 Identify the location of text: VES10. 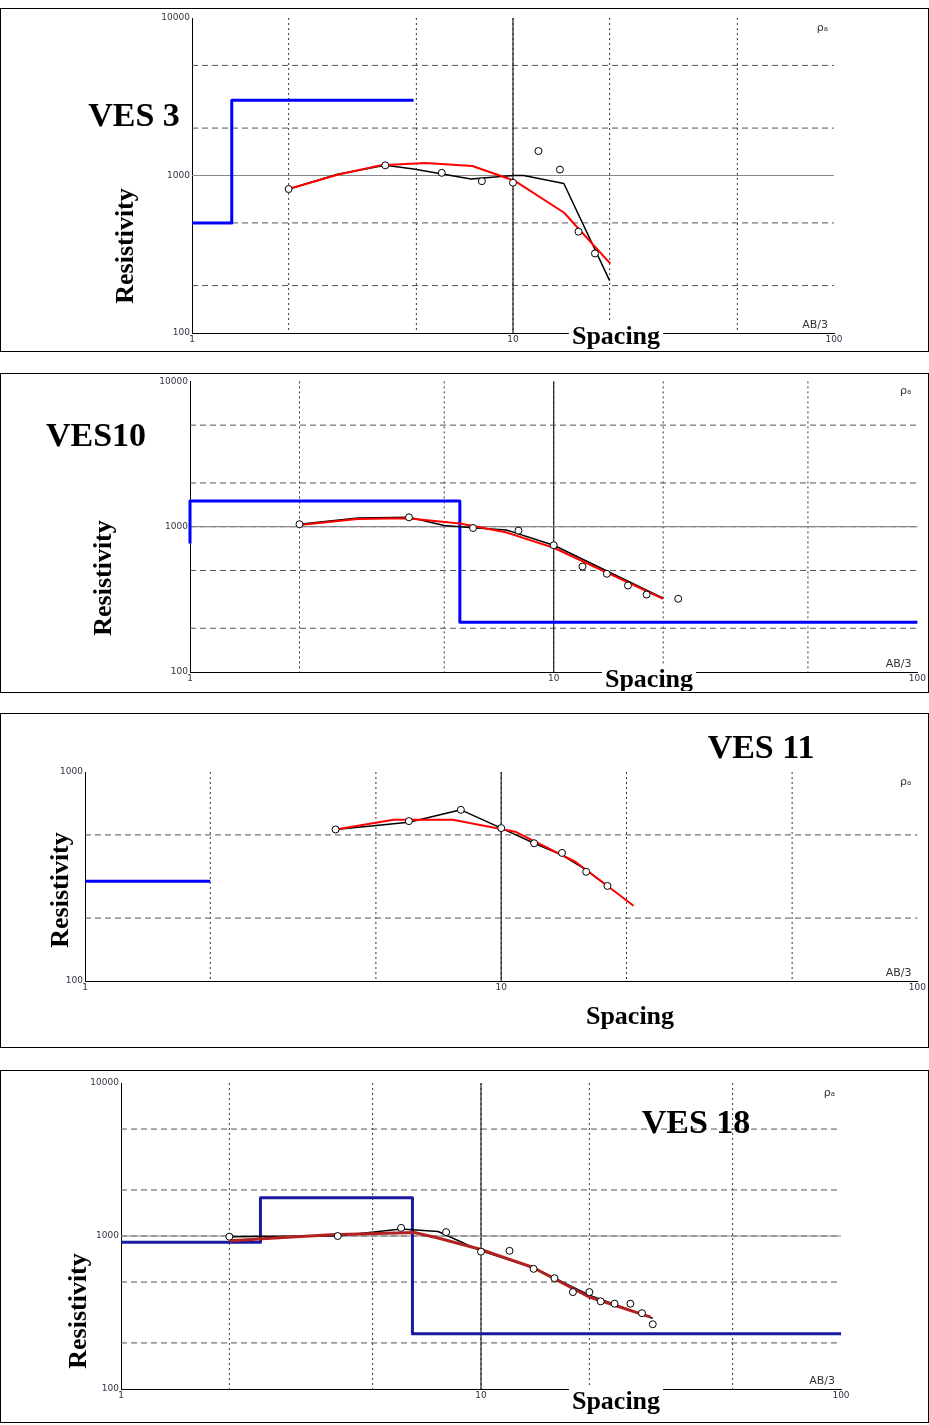
(96, 434).